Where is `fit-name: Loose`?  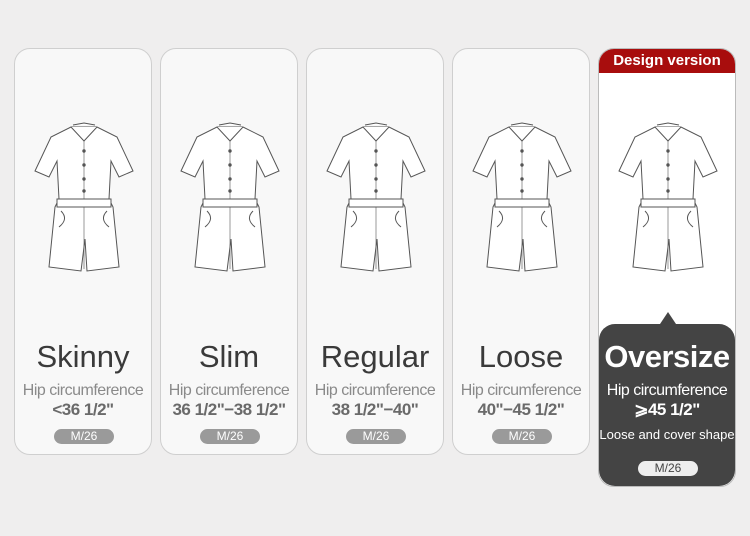 fit-name: Loose is located at coordinates (521, 356).